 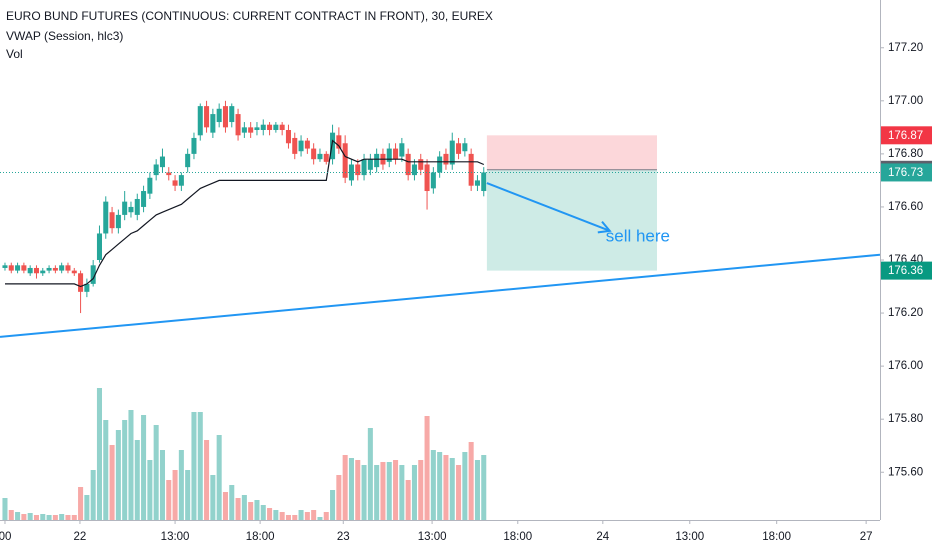 What do you see at coordinates (245, 213) in the screenshot?
I see `vwap-line` at bounding box center [245, 213].